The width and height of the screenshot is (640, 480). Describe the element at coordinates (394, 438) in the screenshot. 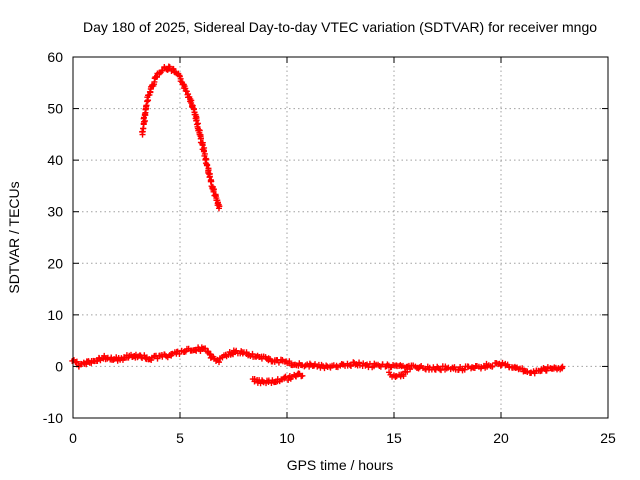

I see `x-tick-label: 15` at that location.